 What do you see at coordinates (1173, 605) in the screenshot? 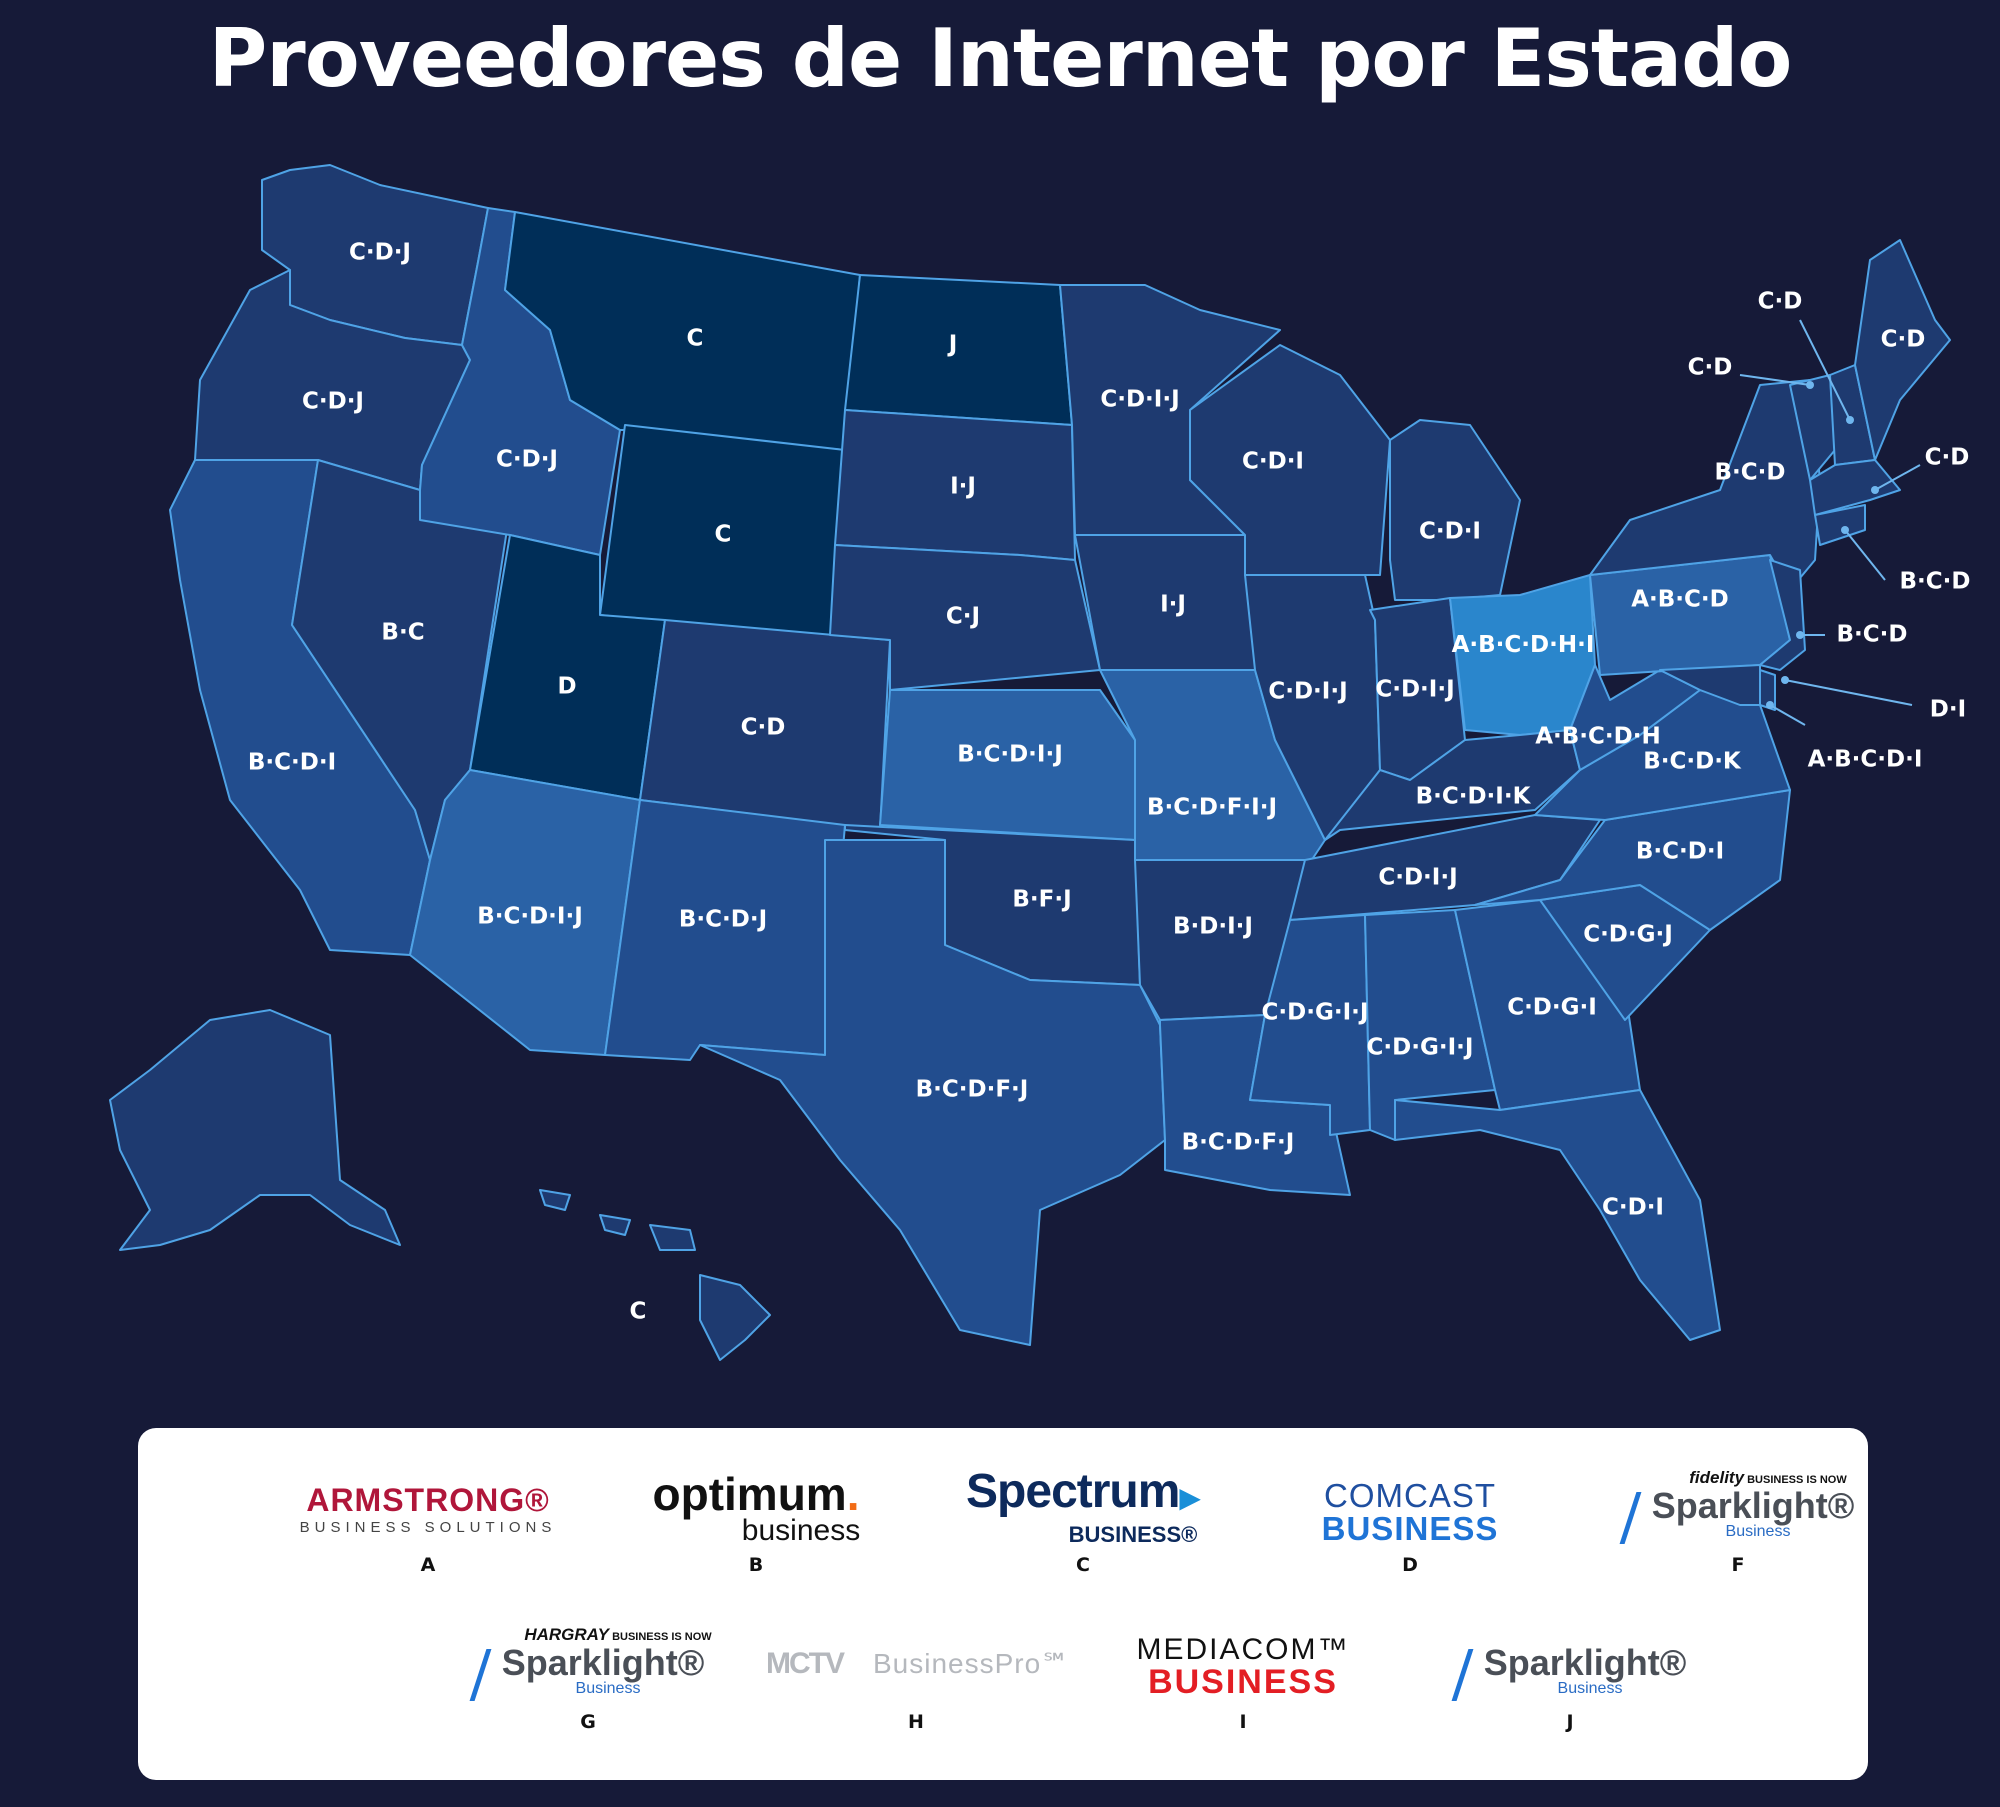
I see `label-iowa: I·J` at bounding box center [1173, 605].